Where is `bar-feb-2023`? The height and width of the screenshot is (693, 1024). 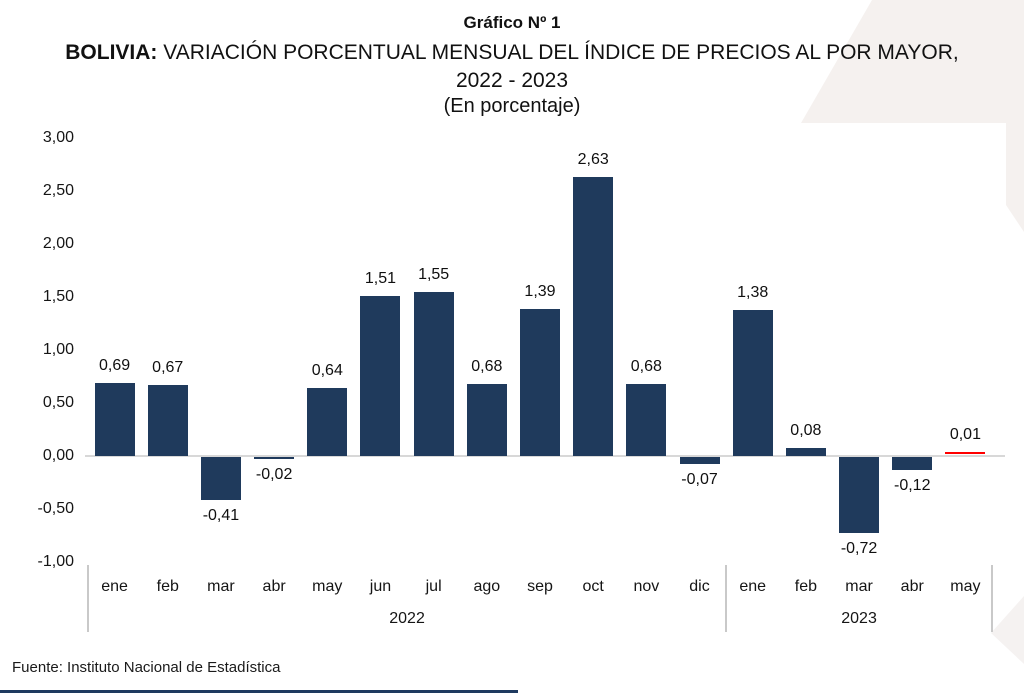 bar-feb-2023 is located at coordinates (805, 451).